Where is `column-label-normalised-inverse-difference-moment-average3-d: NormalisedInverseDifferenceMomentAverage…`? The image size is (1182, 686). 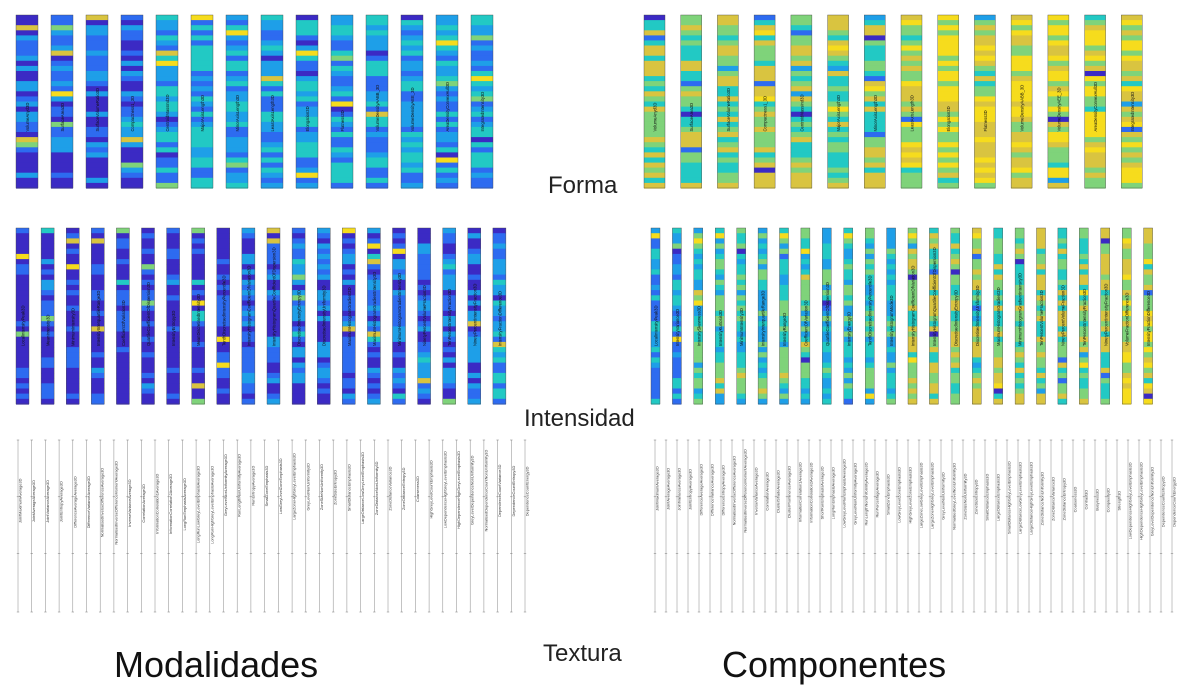
column-label-normalised-inverse-difference-moment-average3-d: NormalisedInverseDifferenceMomentAverage… is located at coordinates (115, 503).